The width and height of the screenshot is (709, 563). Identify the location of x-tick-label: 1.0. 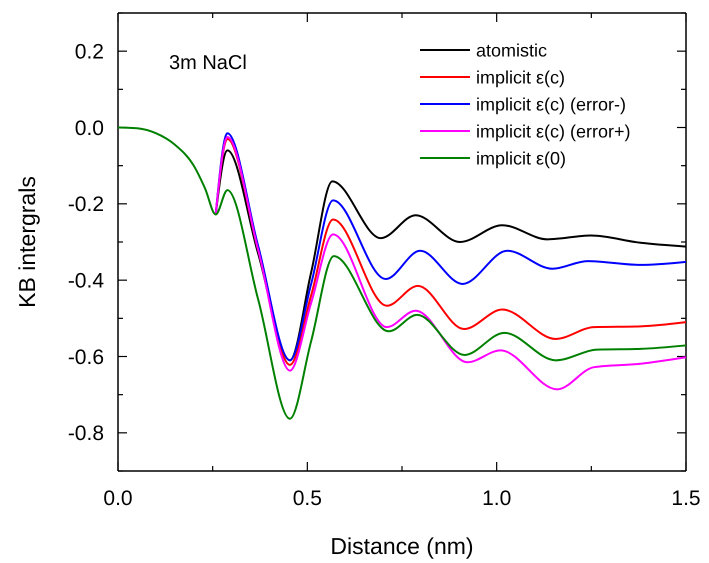
(497, 498).